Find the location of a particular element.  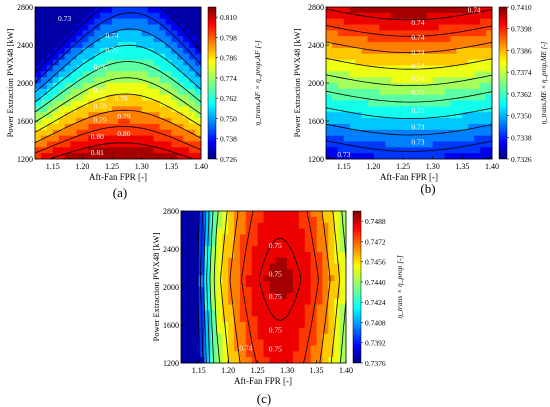

pb-contour-line is located at coordinates (409, 129).